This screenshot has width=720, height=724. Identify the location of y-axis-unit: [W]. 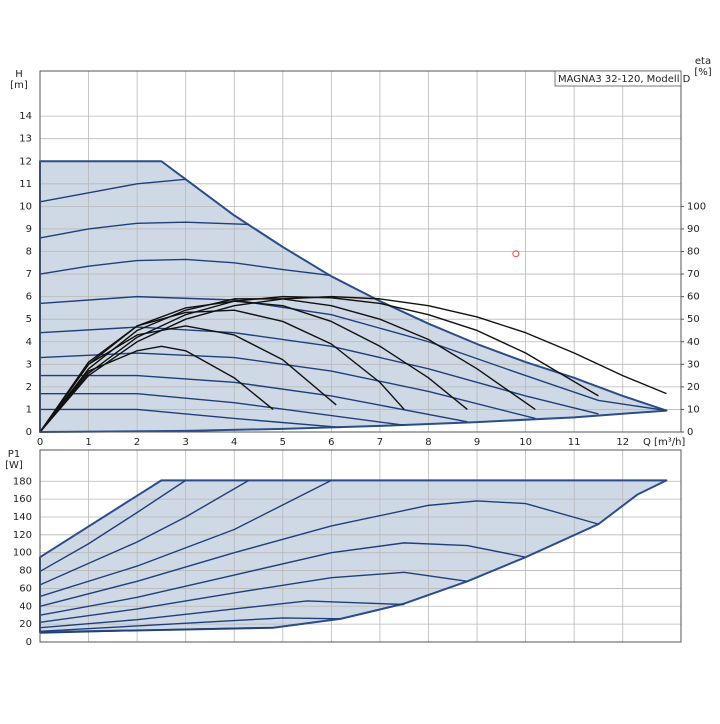
(14, 465).